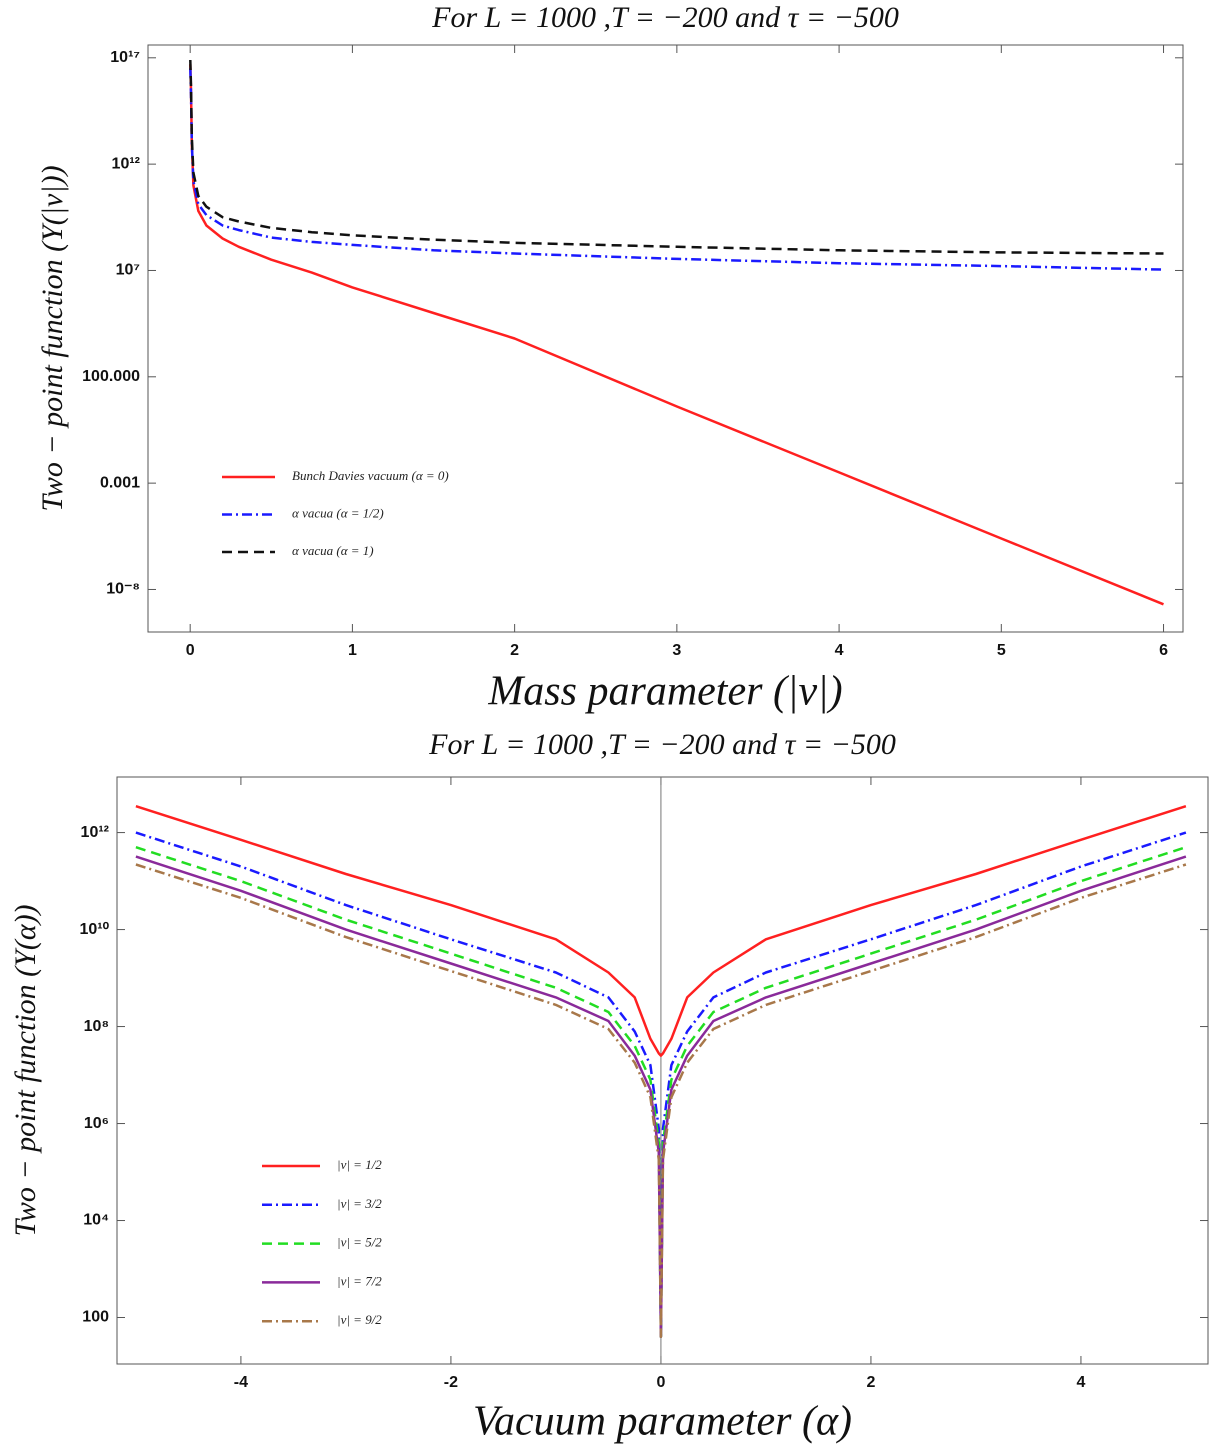 This screenshot has width=1217, height=1453. What do you see at coordinates (241, 1382) in the screenshot?
I see `x-tick-label: -4` at bounding box center [241, 1382].